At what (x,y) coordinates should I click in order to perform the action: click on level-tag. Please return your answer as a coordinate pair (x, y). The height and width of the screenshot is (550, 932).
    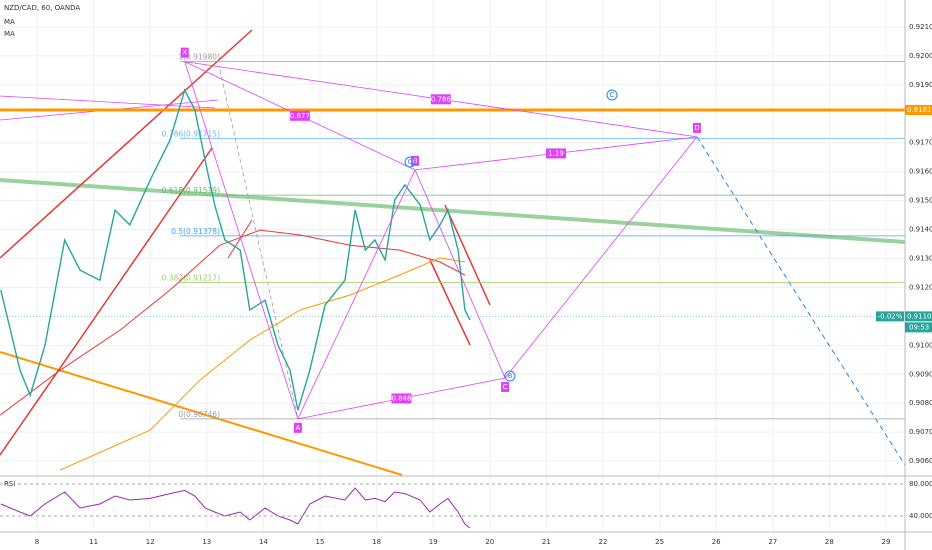
    Looking at the image, I should click on (918, 109).